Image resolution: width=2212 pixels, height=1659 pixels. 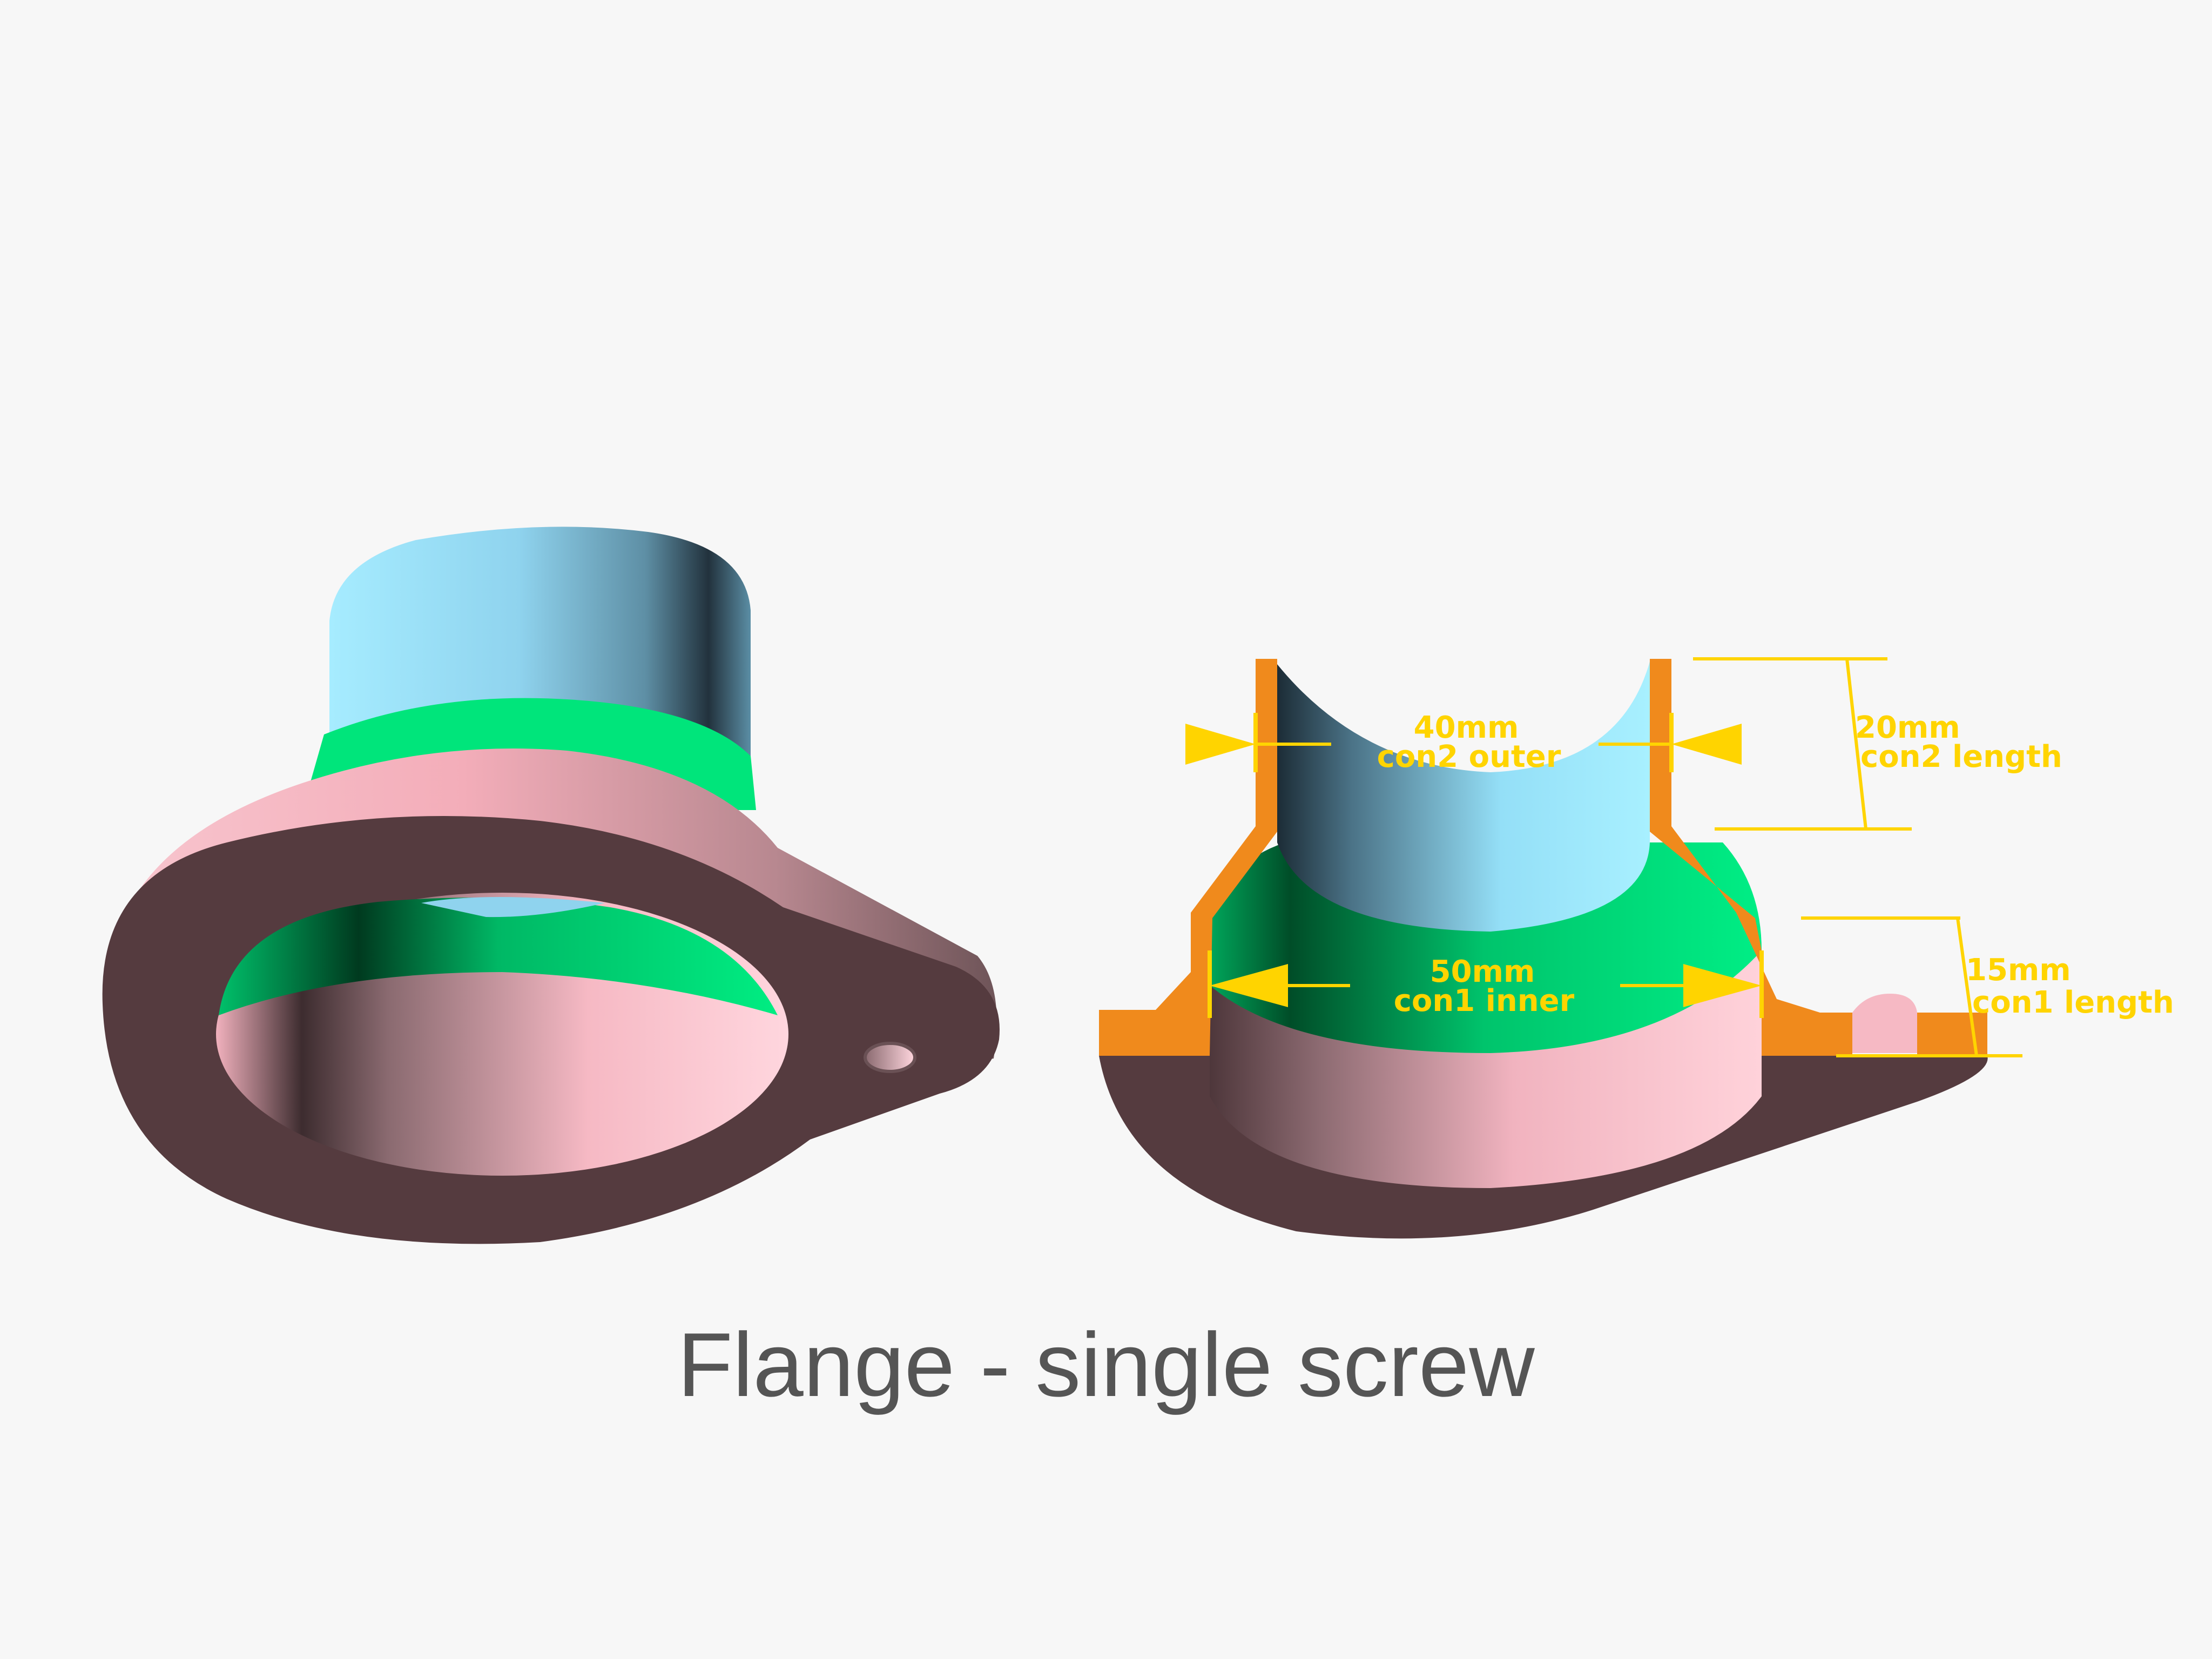 What do you see at coordinates (1907, 727) in the screenshot?
I see `dim-value: 20mm` at bounding box center [1907, 727].